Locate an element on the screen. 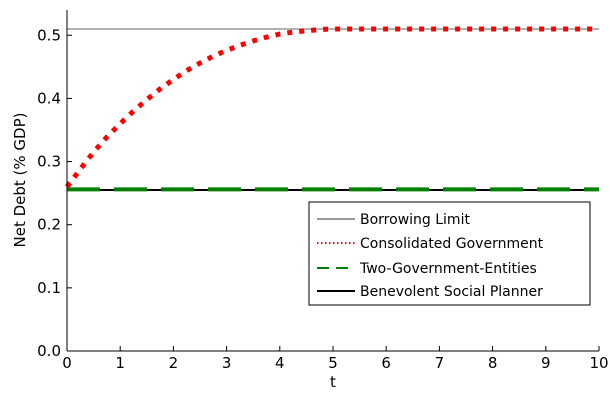 The image size is (610, 394). x-tick-label: 2 is located at coordinates (174, 363).